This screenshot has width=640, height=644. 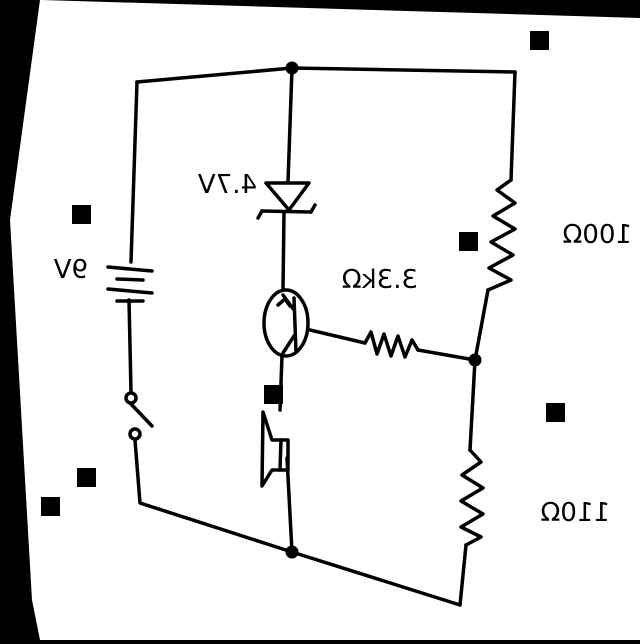 I want to click on battery-label-text: 9V, so click(x=70, y=270).